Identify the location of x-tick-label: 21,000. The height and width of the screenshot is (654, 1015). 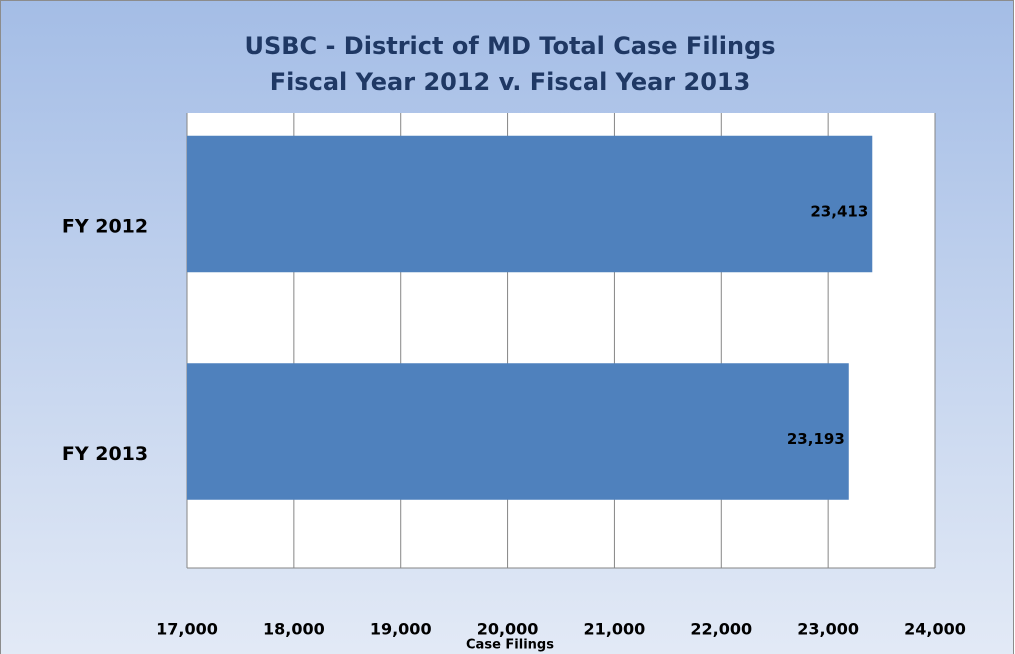
(615, 629).